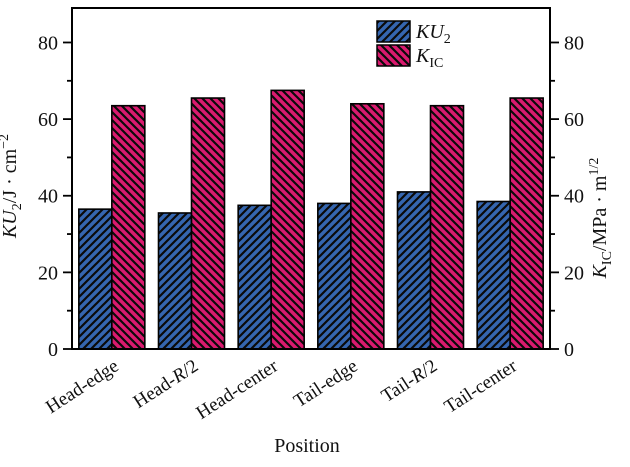 The width and height of the screenshot is (630, 467). What do you see at coordinates (393, 55) in the screenshot?
I see `legend-swatch-kic` at bounding box center [393, 55].